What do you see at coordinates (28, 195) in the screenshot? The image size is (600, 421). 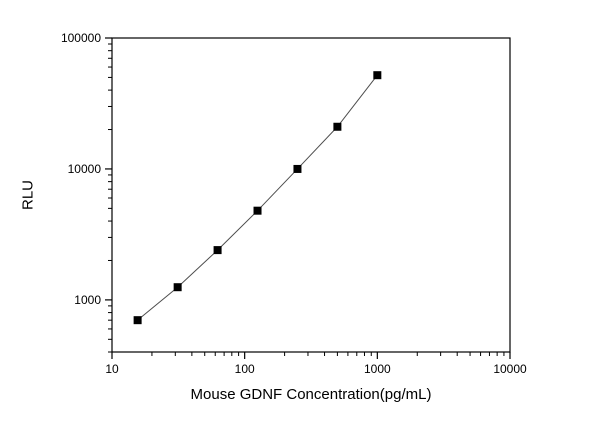 I see `y-axis-label: RLU` at bounding box center [28, 195].